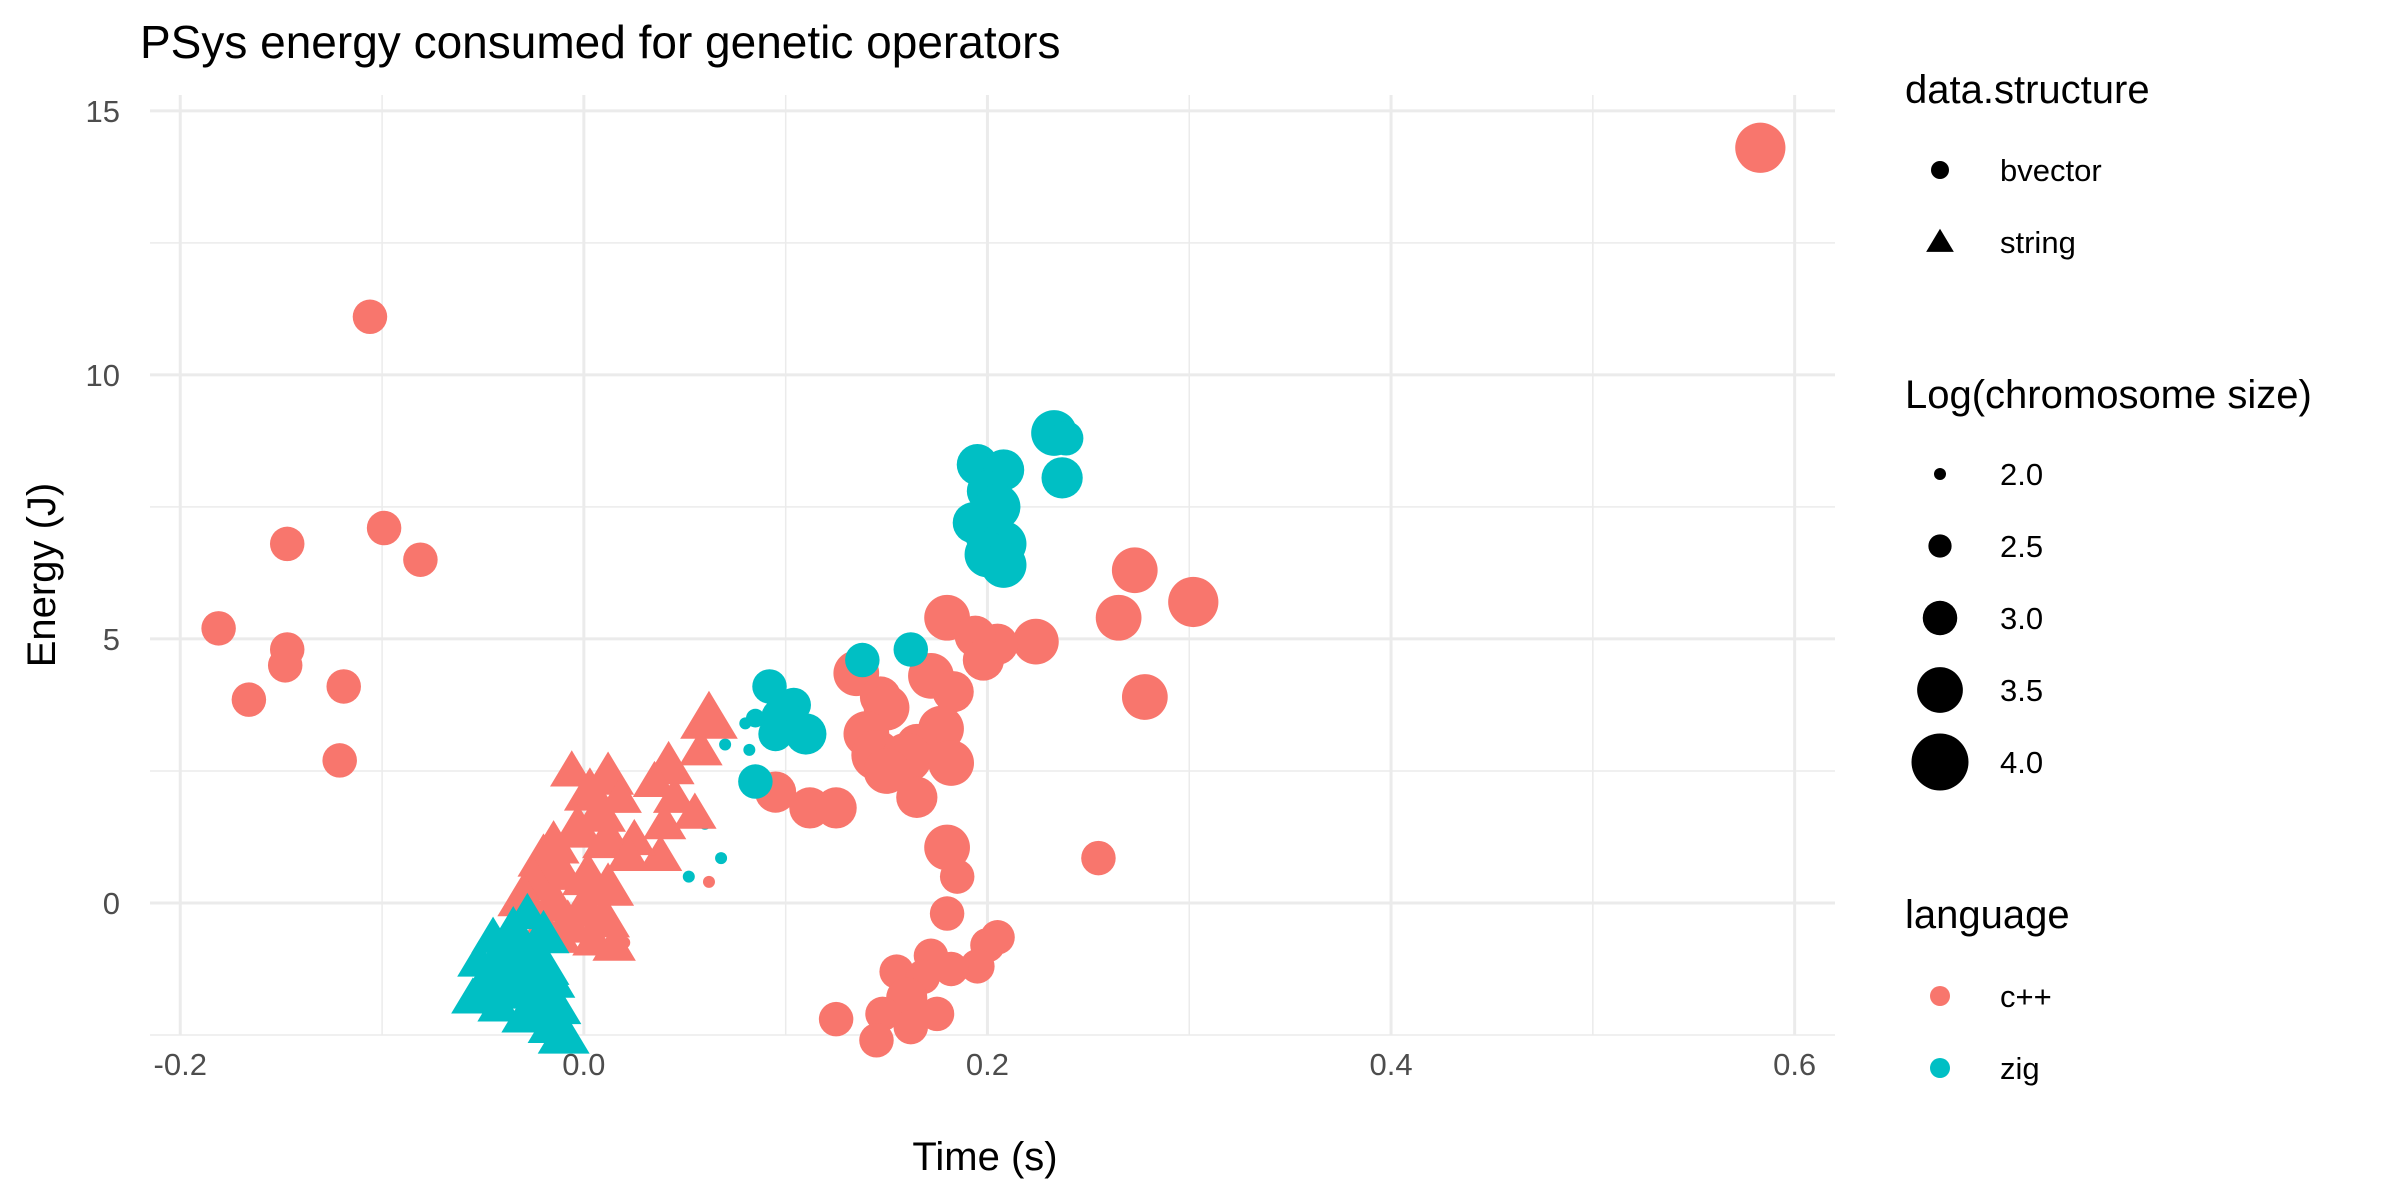 Image resolution: width=2400 pixels, height=1200 pixels. I want to click on y-tick-label: 5, so click(111, 639).